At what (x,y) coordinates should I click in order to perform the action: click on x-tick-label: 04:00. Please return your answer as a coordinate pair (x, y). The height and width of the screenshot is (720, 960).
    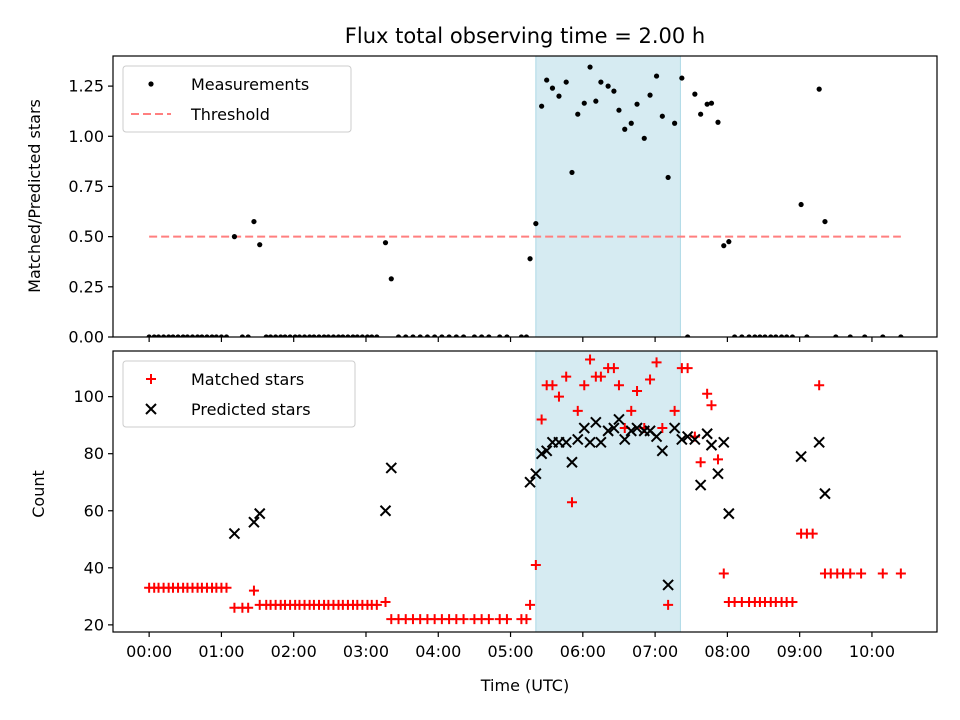
    Looking at the image, I should click on (438, 651).